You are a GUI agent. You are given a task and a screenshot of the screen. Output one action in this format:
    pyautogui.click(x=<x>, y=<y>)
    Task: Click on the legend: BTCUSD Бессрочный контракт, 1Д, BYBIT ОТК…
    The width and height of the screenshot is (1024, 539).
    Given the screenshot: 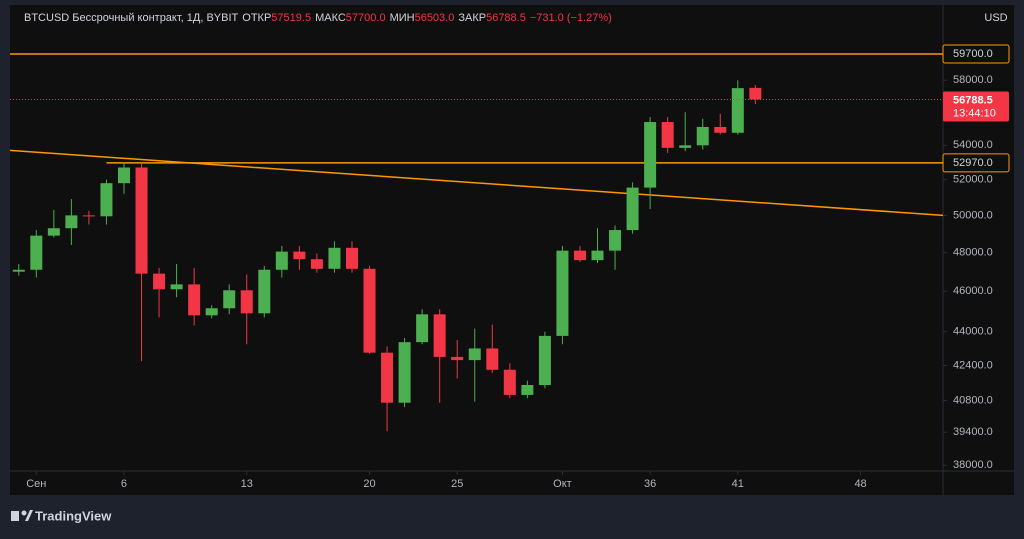 What is the action you would take?
    pyautogui.click(x=318, y=18)
    